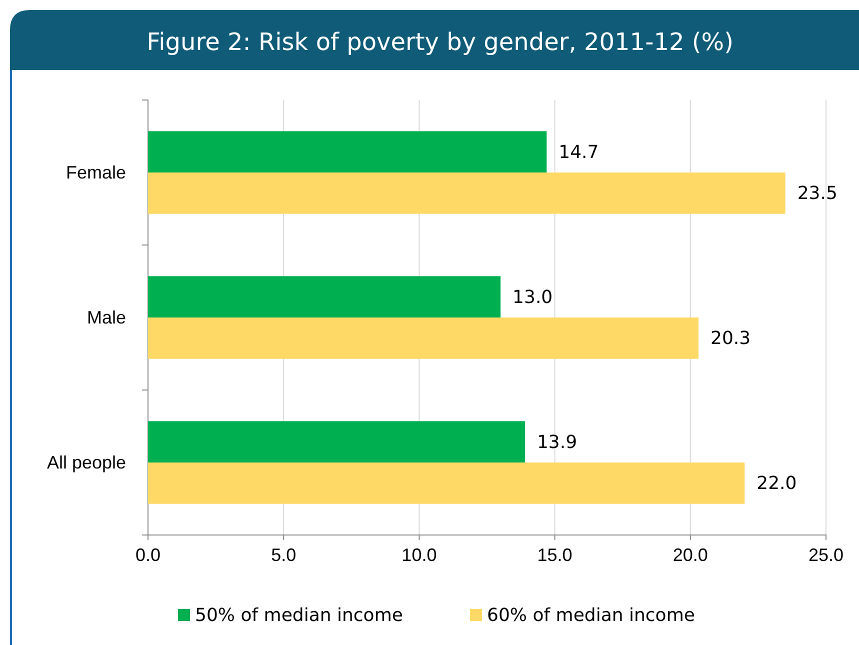  What do you see at coordinates (776, 483) in the screenshot?
I see `data-label: 22.0` at bounding box center [776, 483].